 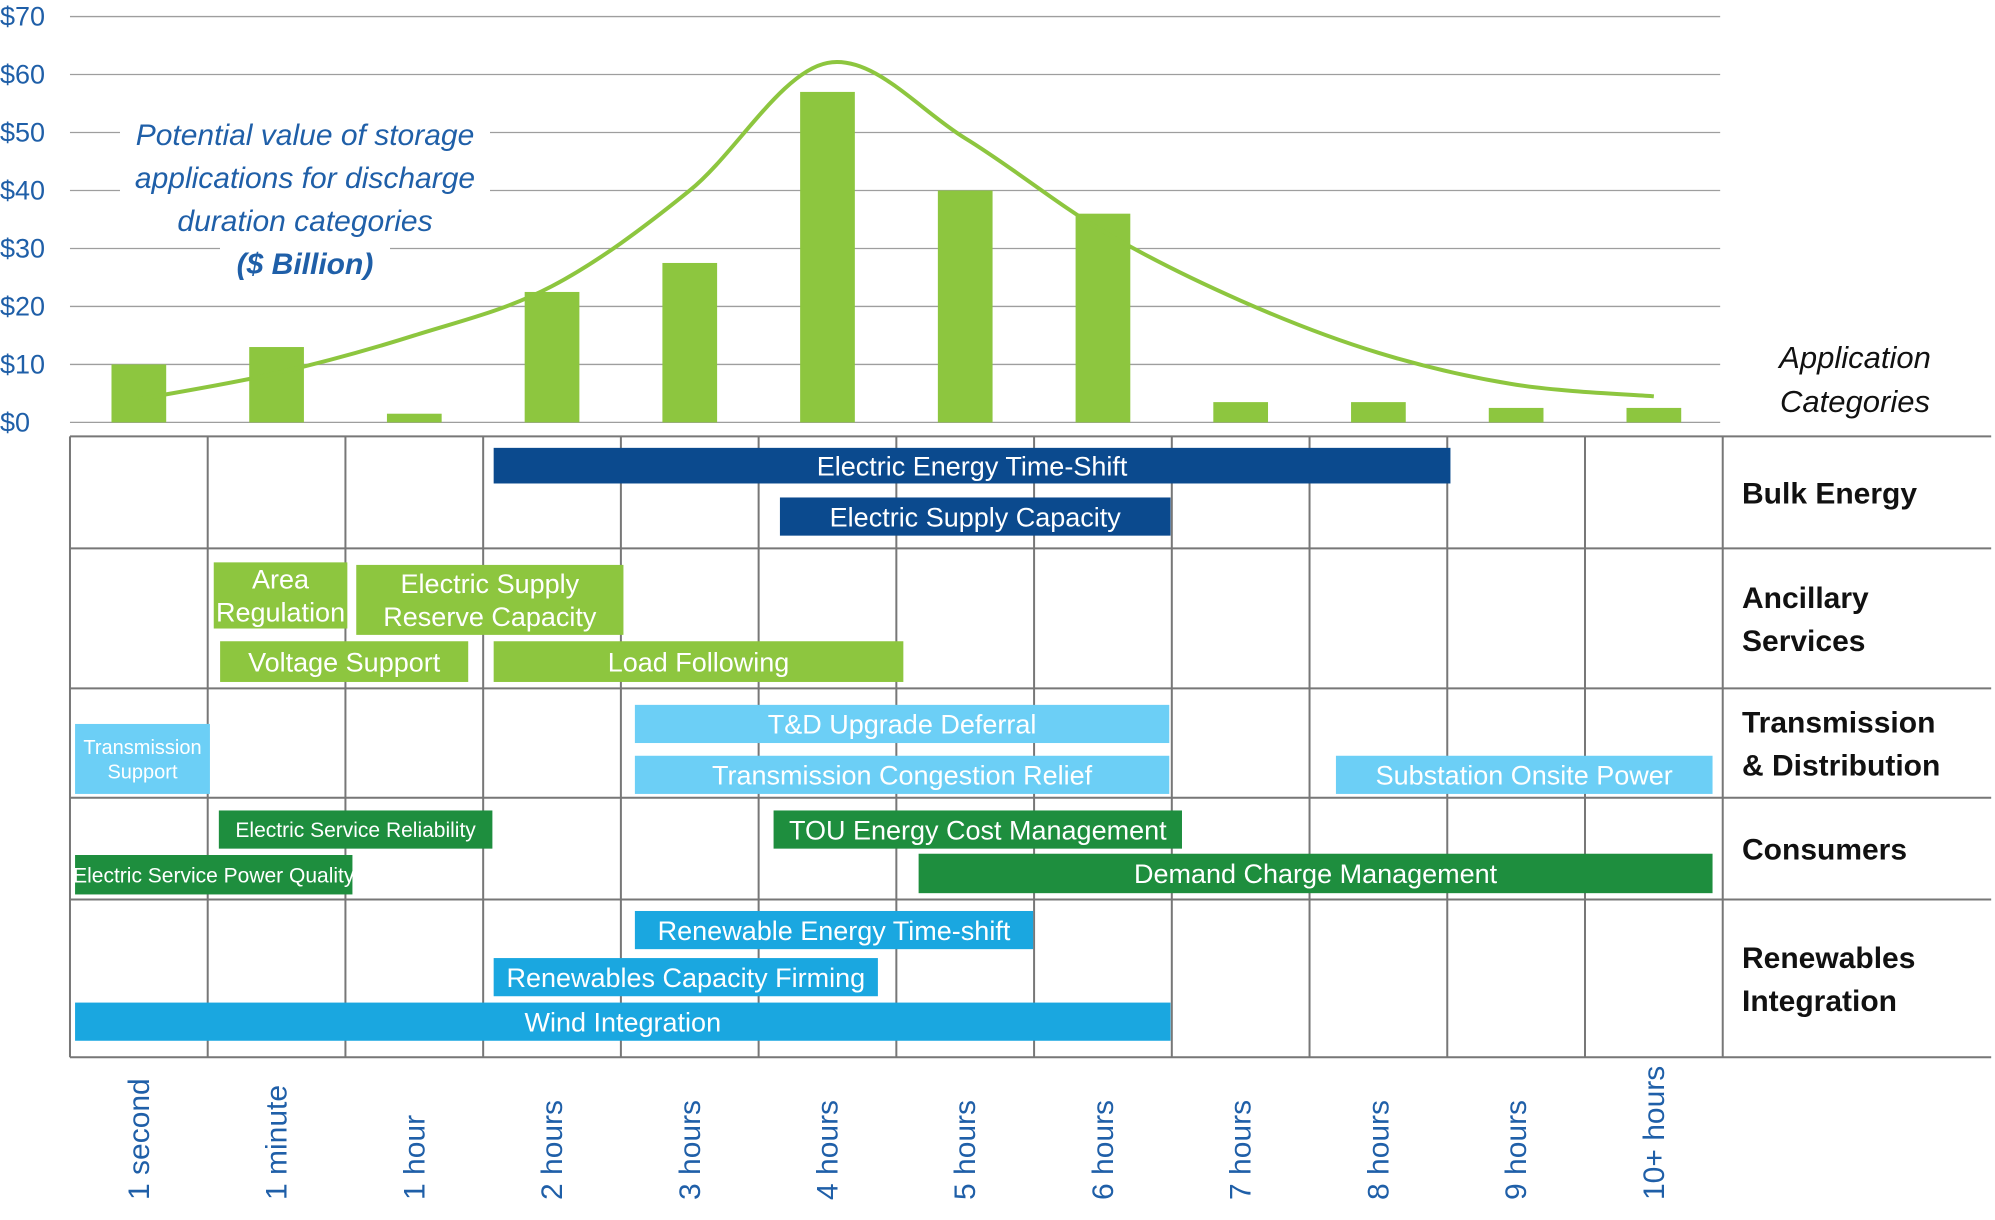 I want to click on app-label-voltage-support: Voltage Support, so click(x=344, y=662).